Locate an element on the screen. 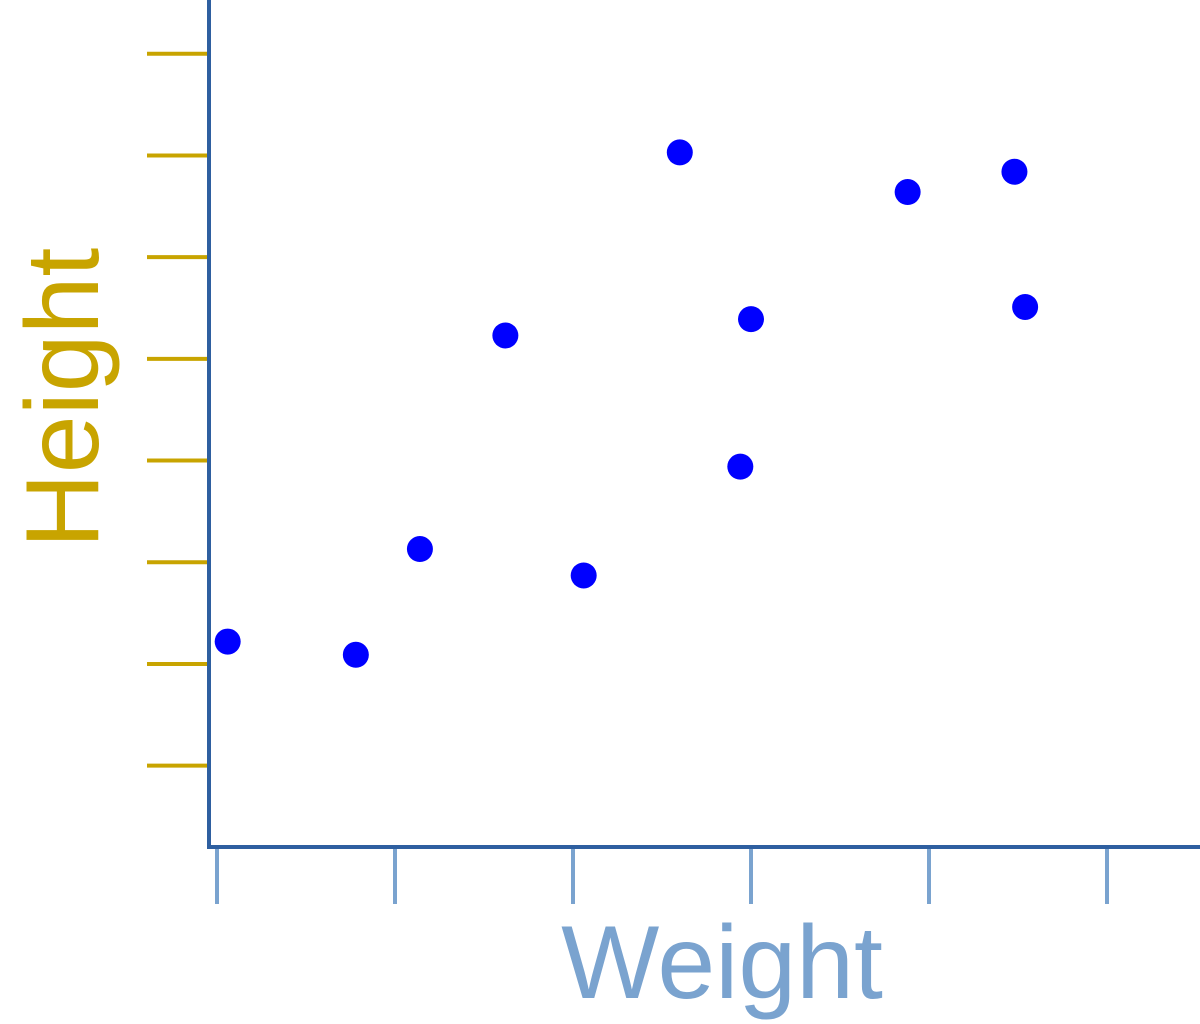  x-axis-label: Weight is located at coordinates (722, 963).